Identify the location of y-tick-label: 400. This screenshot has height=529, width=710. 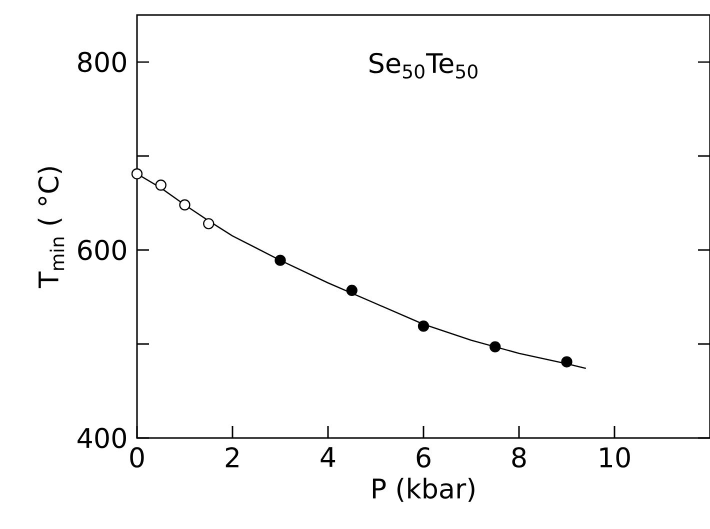
(102, 438).